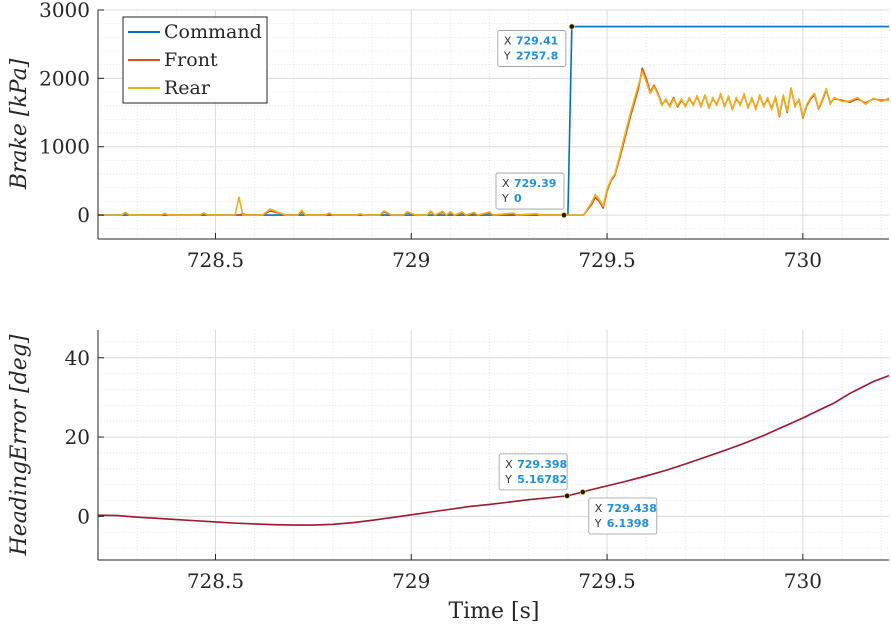 This screenshot has height=627, width=891. I want to click on legend-label-front: Front, so click(191, 60).